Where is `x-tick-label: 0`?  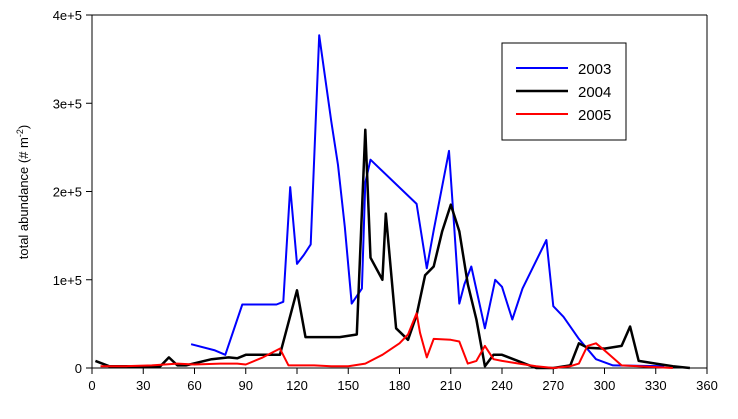
x-tick-label: 0 is located at coordinates (91, 385).